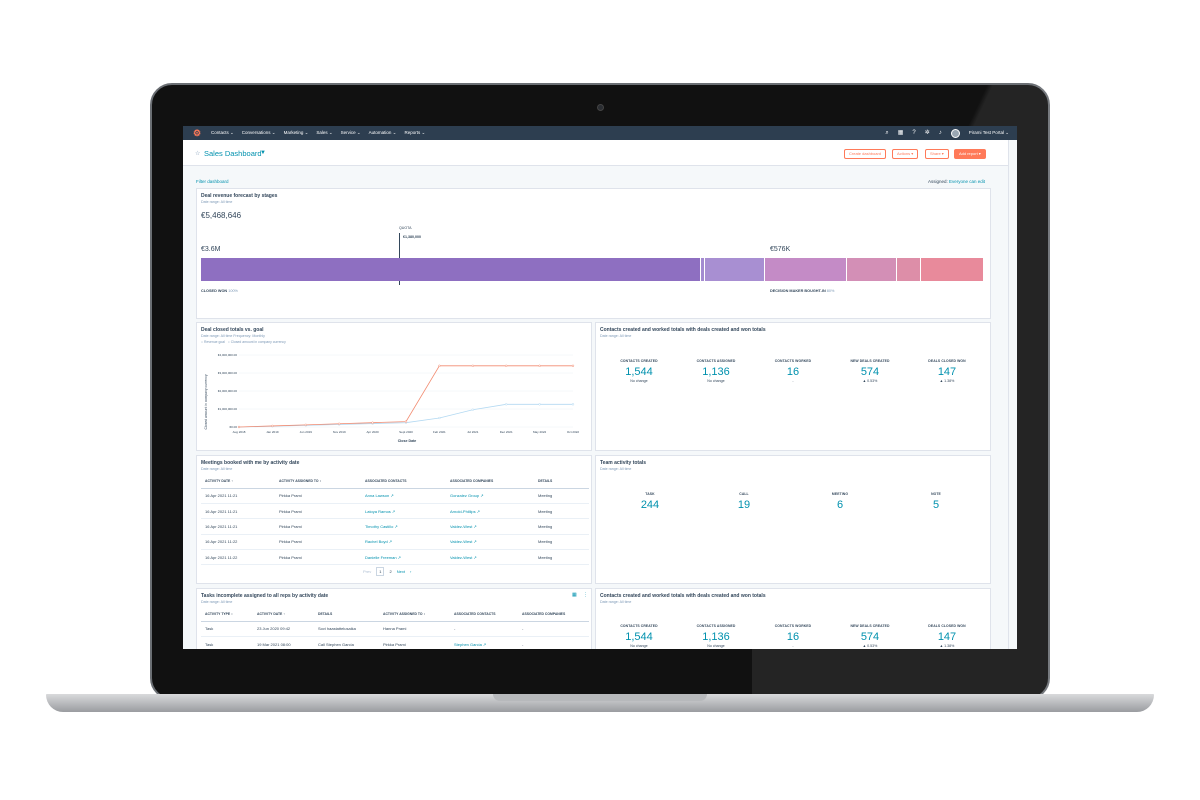 Image resolution: width=1200 pixels, height=800 pixels. I want to click on contact-link: Latoya Ramos ↗, so click(403, 511).